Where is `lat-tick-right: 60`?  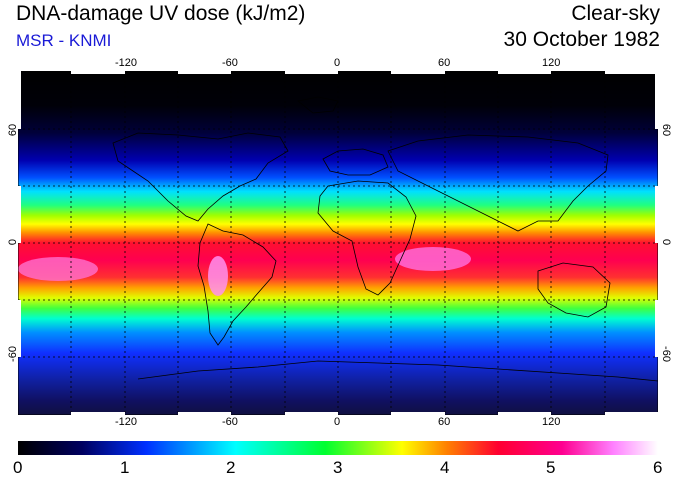
lat-tick-right: 60 is located at coordinates (666, 130).